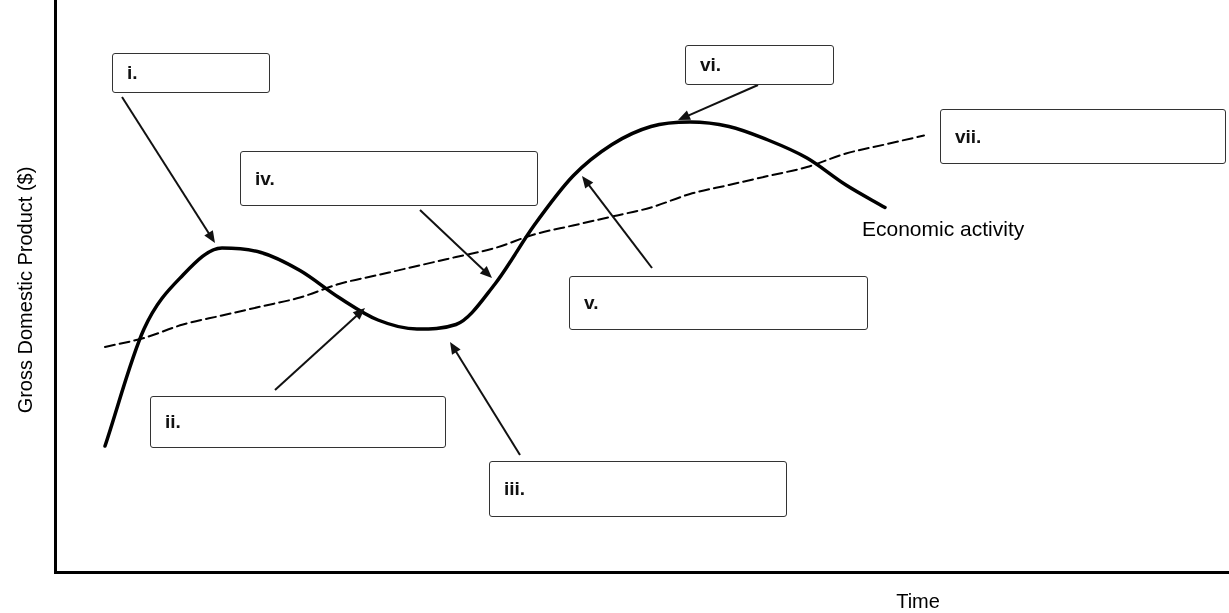 The height and width of the screenshot is (613, 1229). What do you see at coordinates (943, 228) in the screenshot?
I see `series-label: Economic activity` at bounding box center [943, 228].